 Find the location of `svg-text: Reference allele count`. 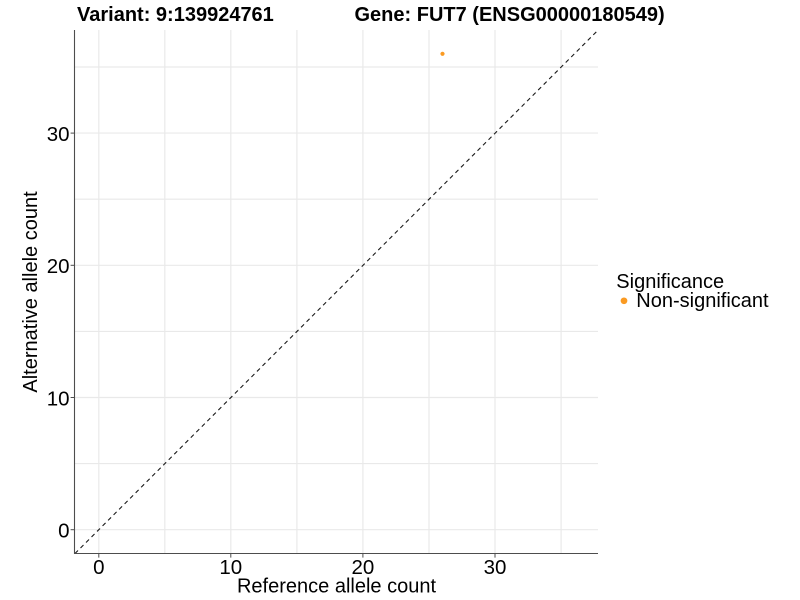

svg-text: Reference allele count is located at coordinates (336, 587).